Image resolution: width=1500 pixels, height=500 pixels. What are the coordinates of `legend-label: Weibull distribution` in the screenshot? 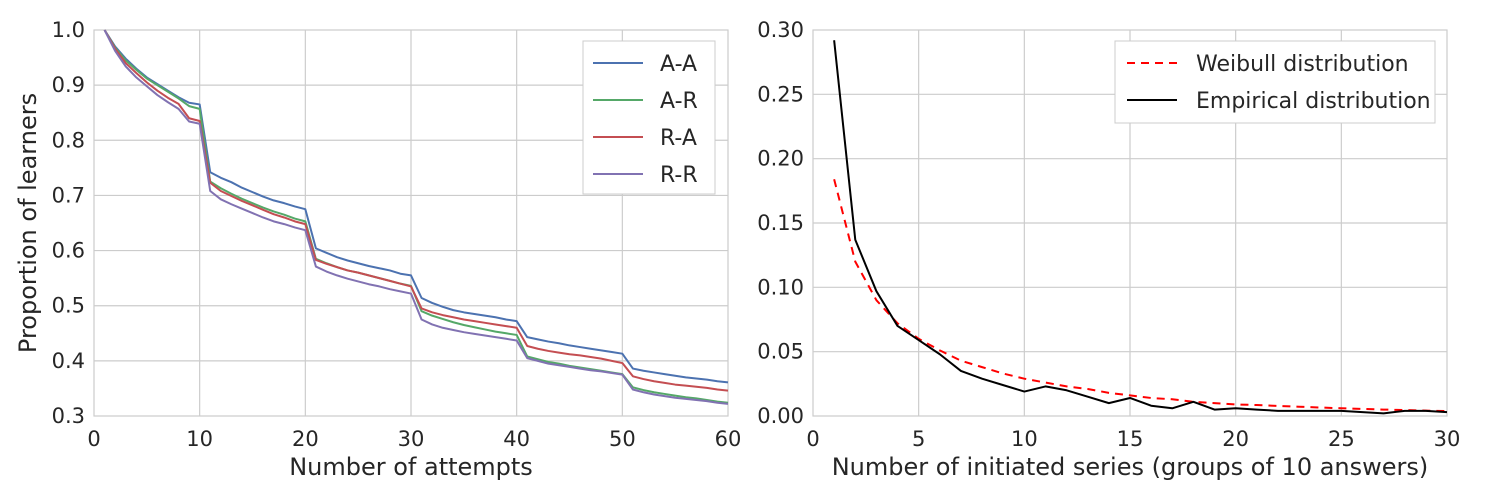 It's located at (1302, 64).